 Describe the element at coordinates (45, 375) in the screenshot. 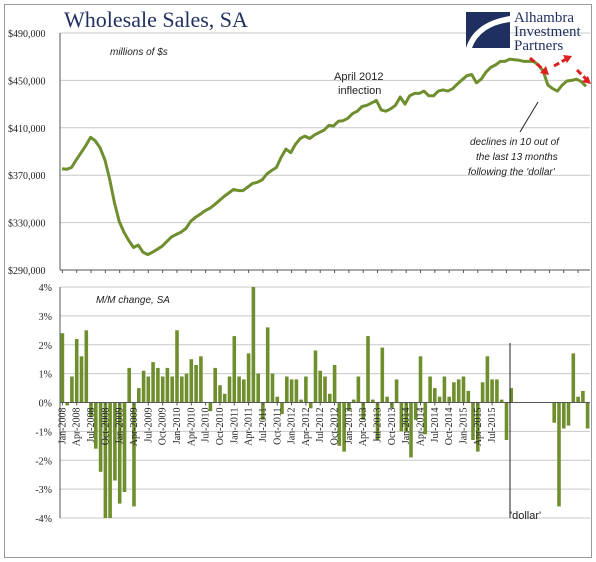

I see `bottom-y-tick-label: 1%` at that location.